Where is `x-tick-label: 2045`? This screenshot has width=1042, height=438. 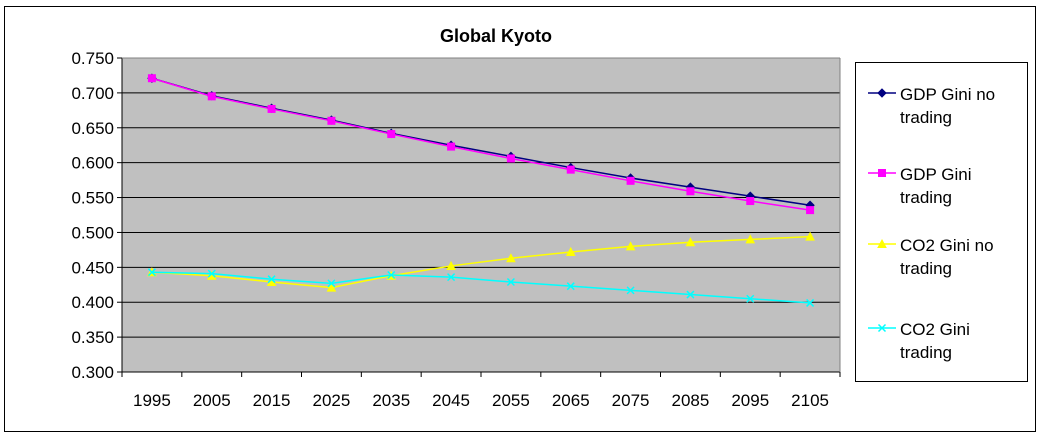
x-tick-label: 2045 is located at coordinates (451, 400).